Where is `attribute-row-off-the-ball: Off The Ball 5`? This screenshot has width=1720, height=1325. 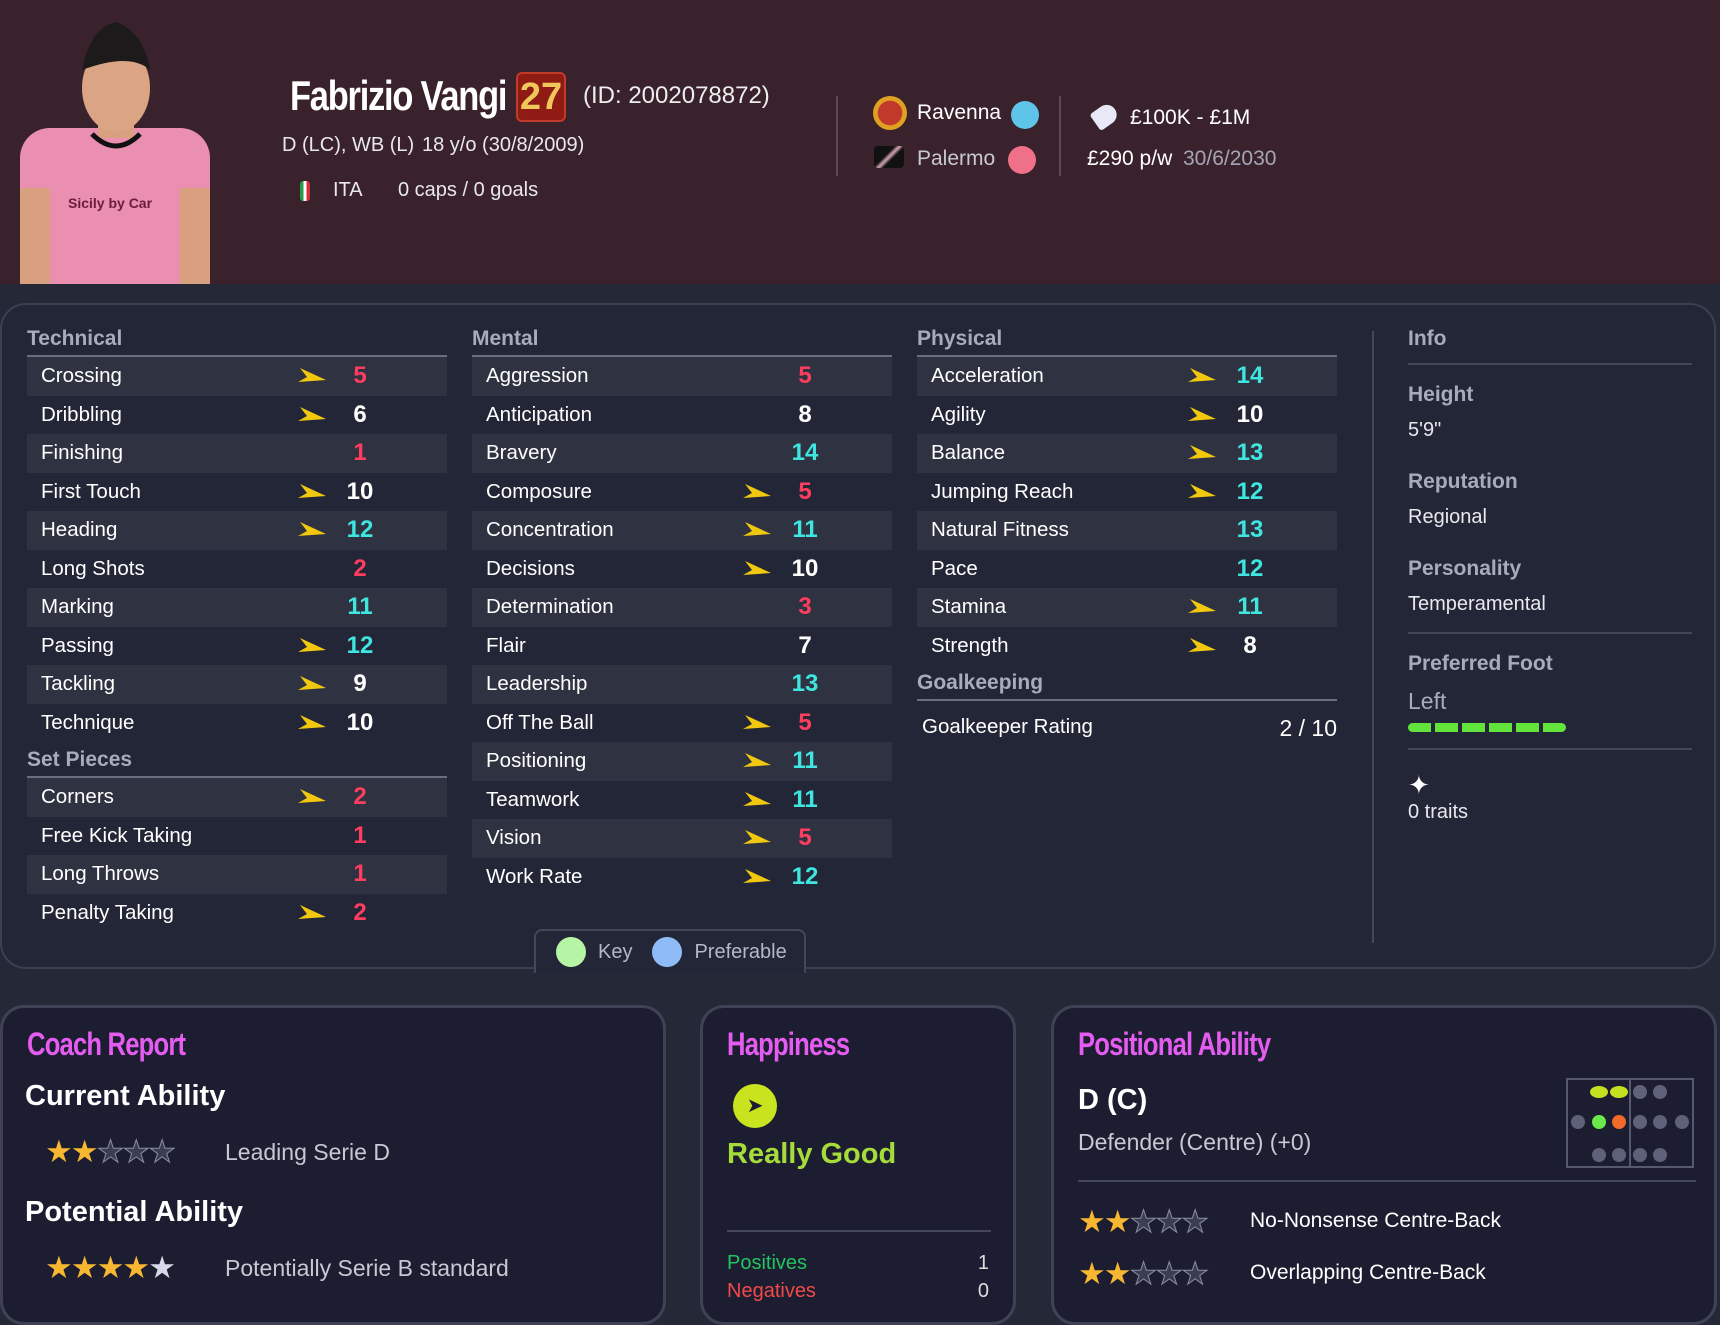
attribute-row-off-the-ball: Off The Ball 5 is located at coordinates (682, 723).